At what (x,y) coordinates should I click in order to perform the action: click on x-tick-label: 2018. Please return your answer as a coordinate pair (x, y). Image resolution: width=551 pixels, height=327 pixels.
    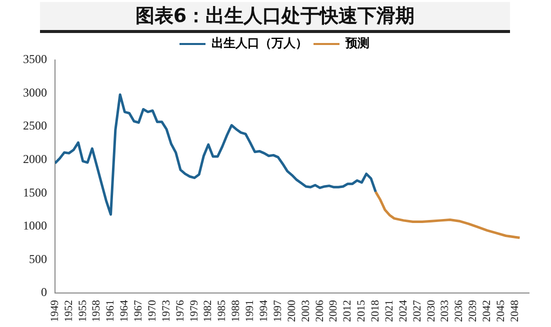
    Looking at the image, I should click on (376, 311).